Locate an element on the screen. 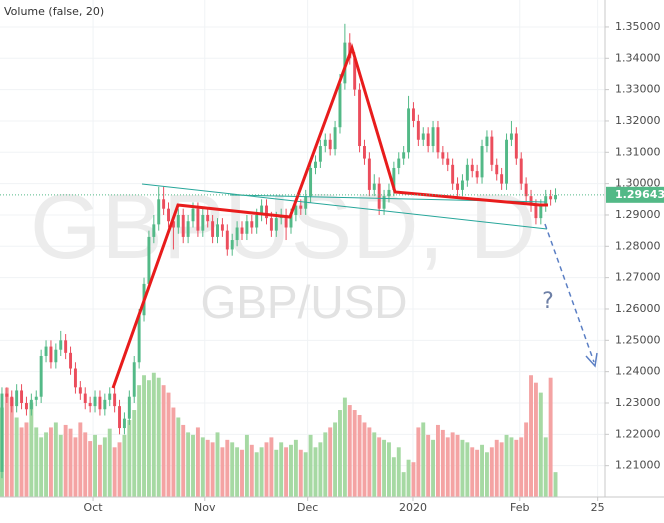  trend-line is located at coordinates (344, 206).